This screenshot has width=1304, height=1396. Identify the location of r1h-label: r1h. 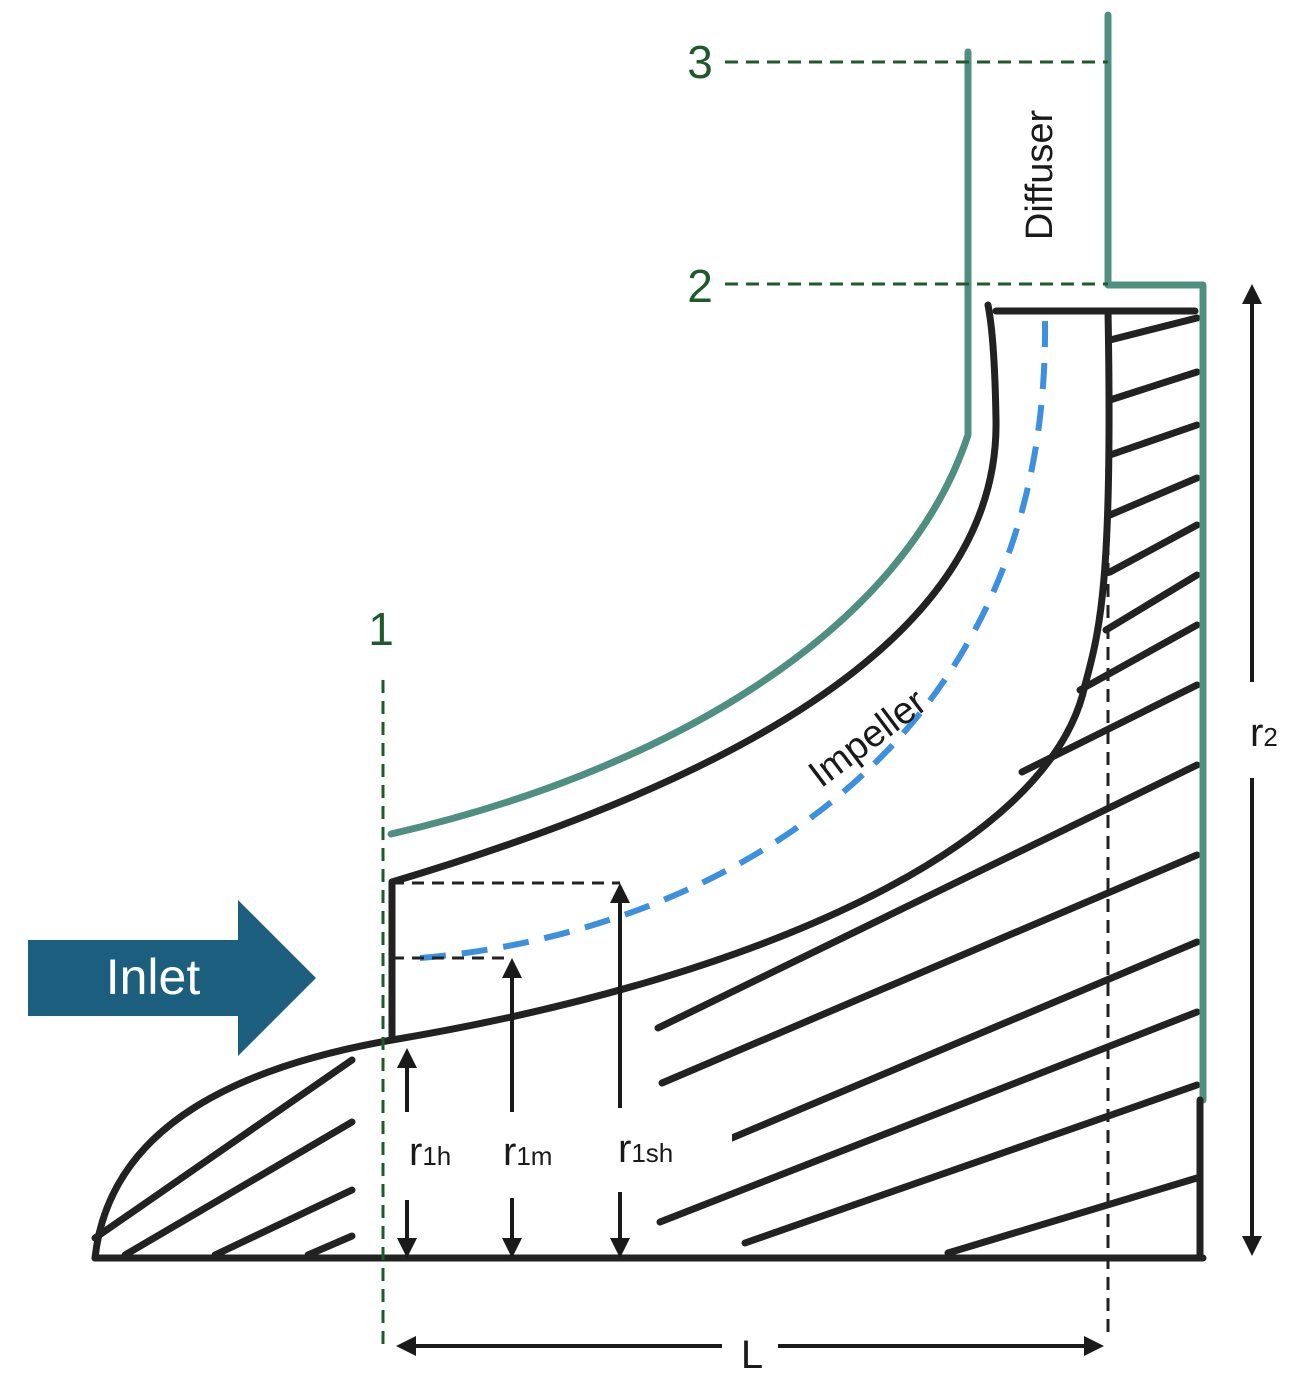
(430, 1152).